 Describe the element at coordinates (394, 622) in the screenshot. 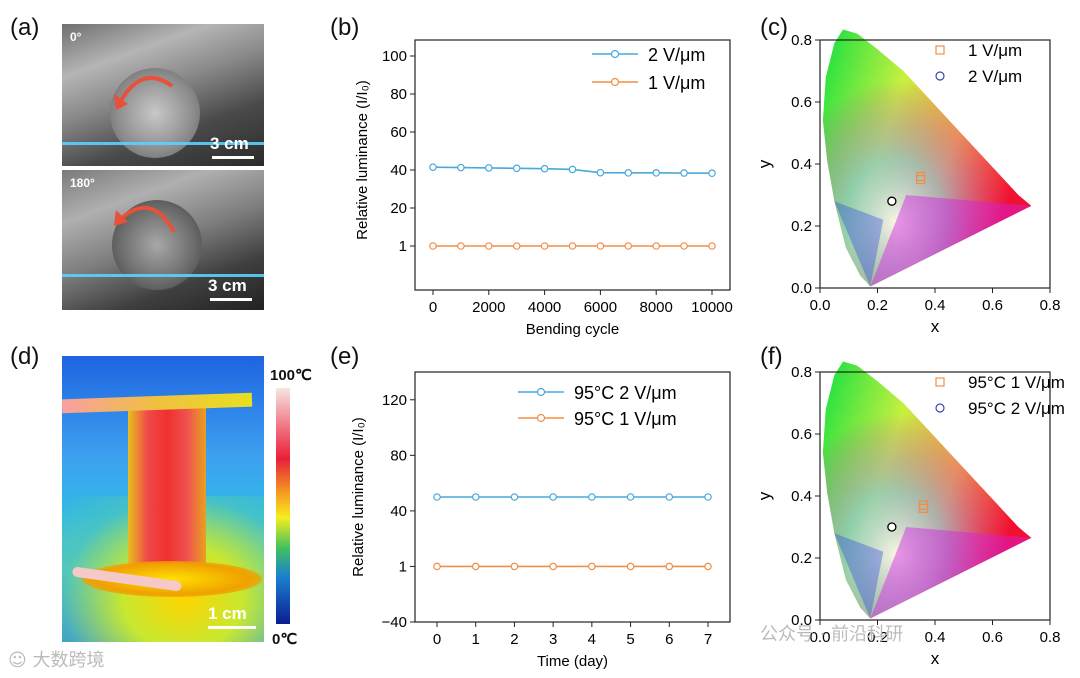

I see `y-tick-label: −40` at that location.